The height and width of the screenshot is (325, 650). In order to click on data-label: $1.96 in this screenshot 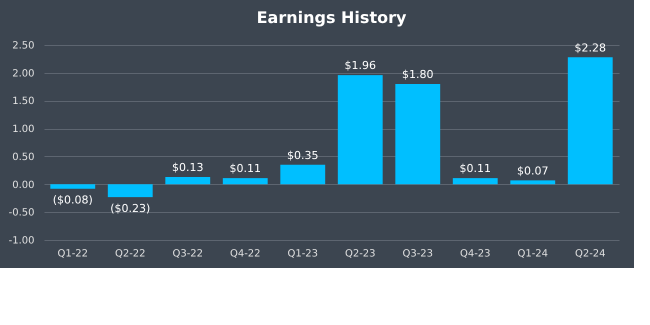, I will do `click(360, 65)`.